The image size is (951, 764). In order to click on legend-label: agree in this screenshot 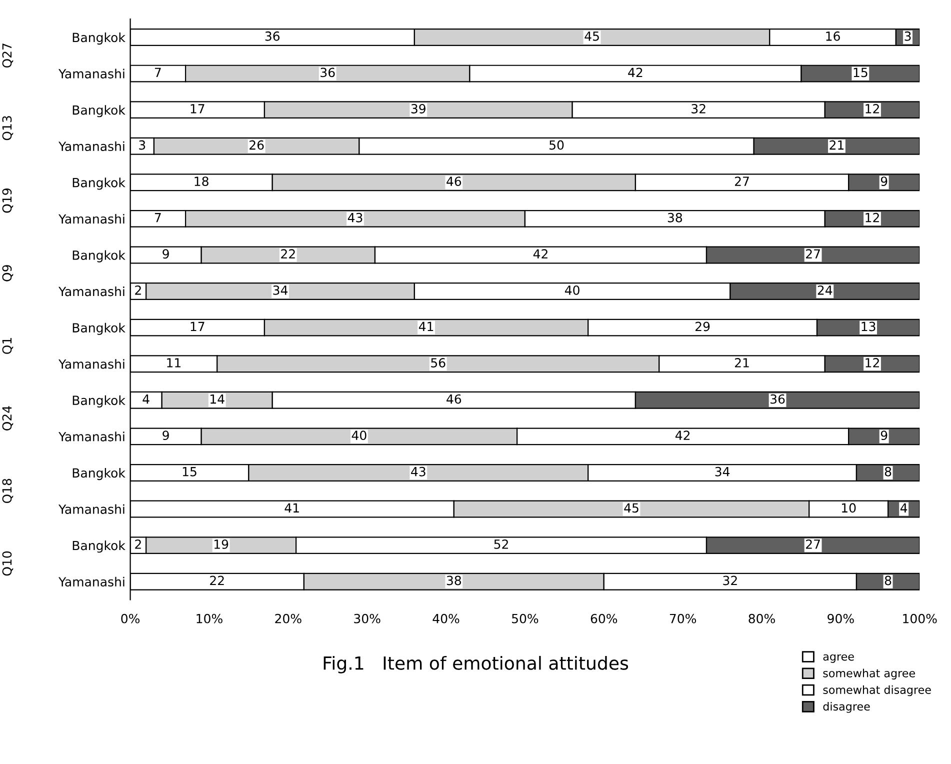, I will do `click(838, 658)`.